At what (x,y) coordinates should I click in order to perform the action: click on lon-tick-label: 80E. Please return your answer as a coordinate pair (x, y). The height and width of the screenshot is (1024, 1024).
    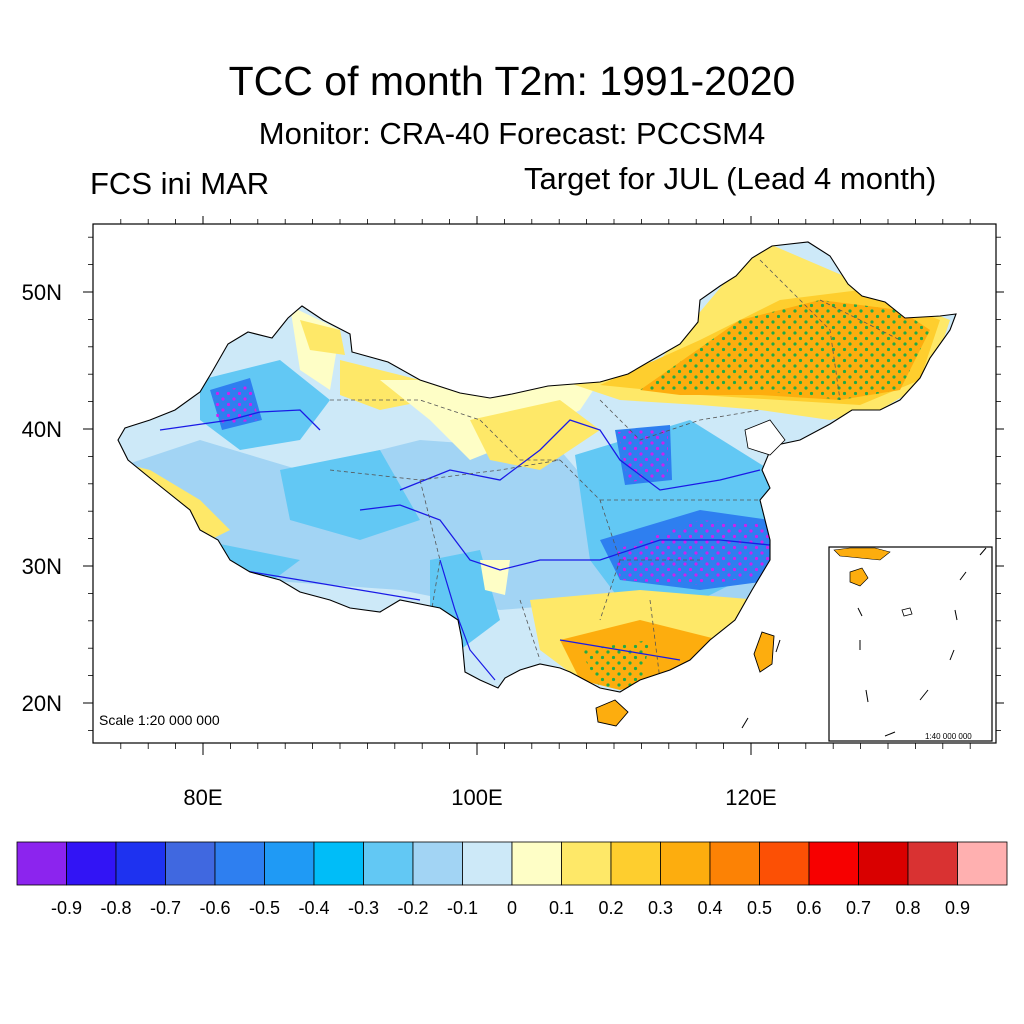
    Looking at the image, I should click on (202, 797).